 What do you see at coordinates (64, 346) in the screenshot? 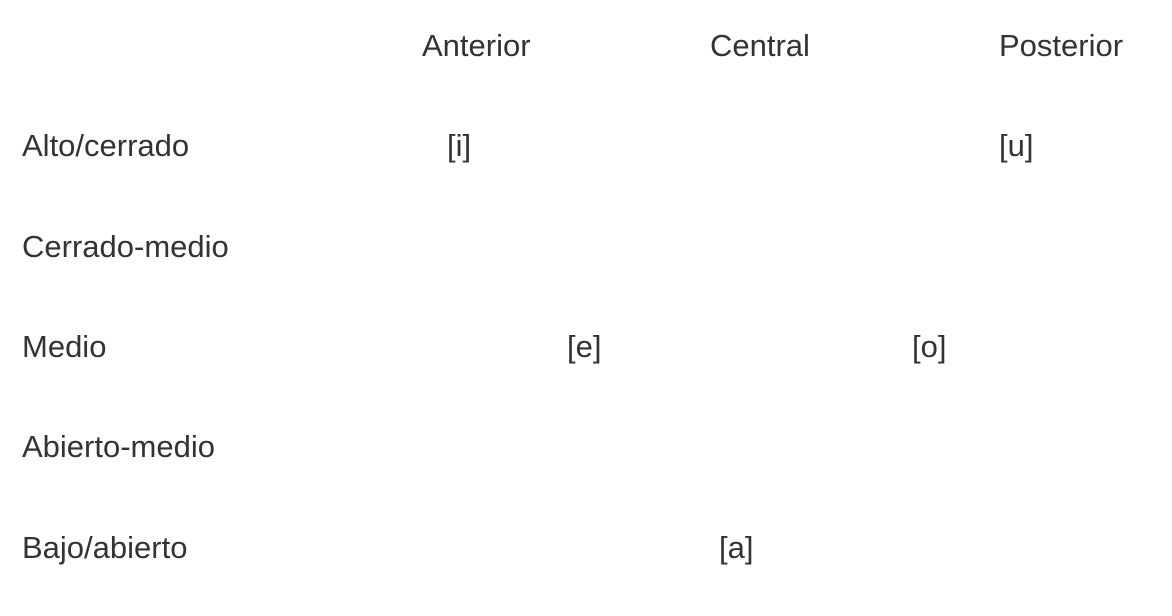
I see `row-label-medio: Medio` at bounding box center [64, 346].